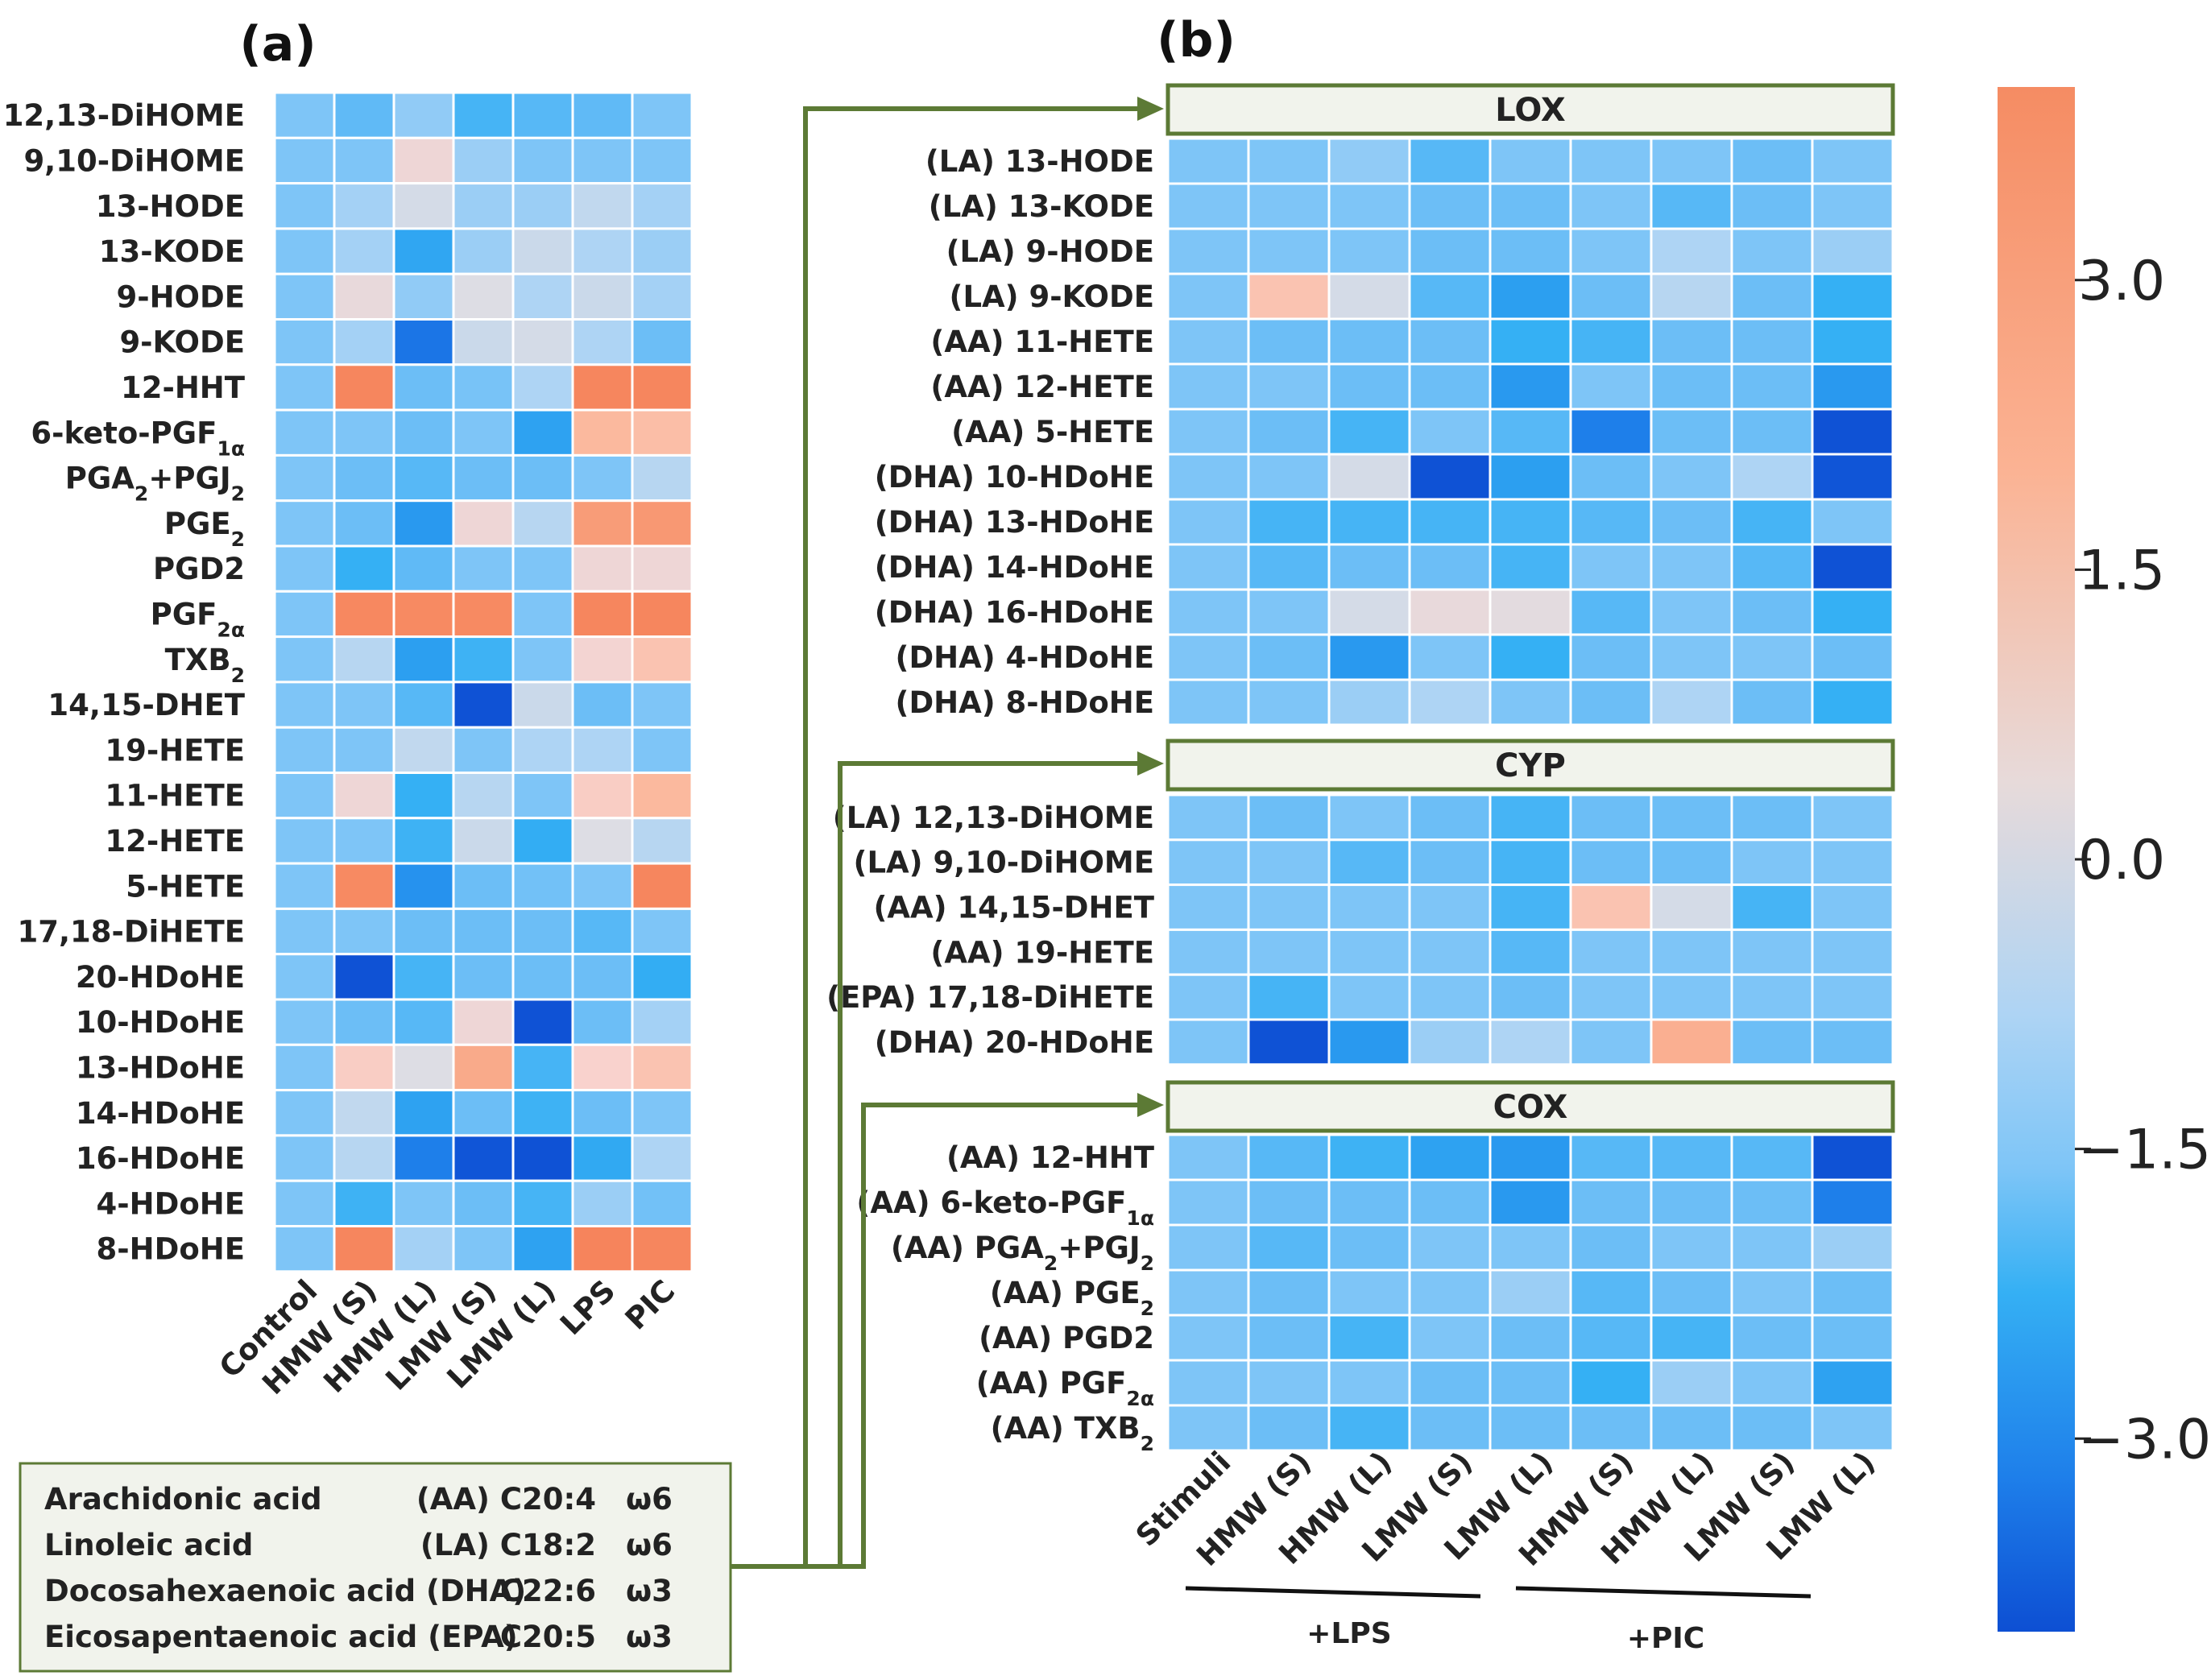  What do you see at coordinates (1197, 40) in the screenshot?
I see `panel-b-label: (b)` at bounding box center [1197, 40].